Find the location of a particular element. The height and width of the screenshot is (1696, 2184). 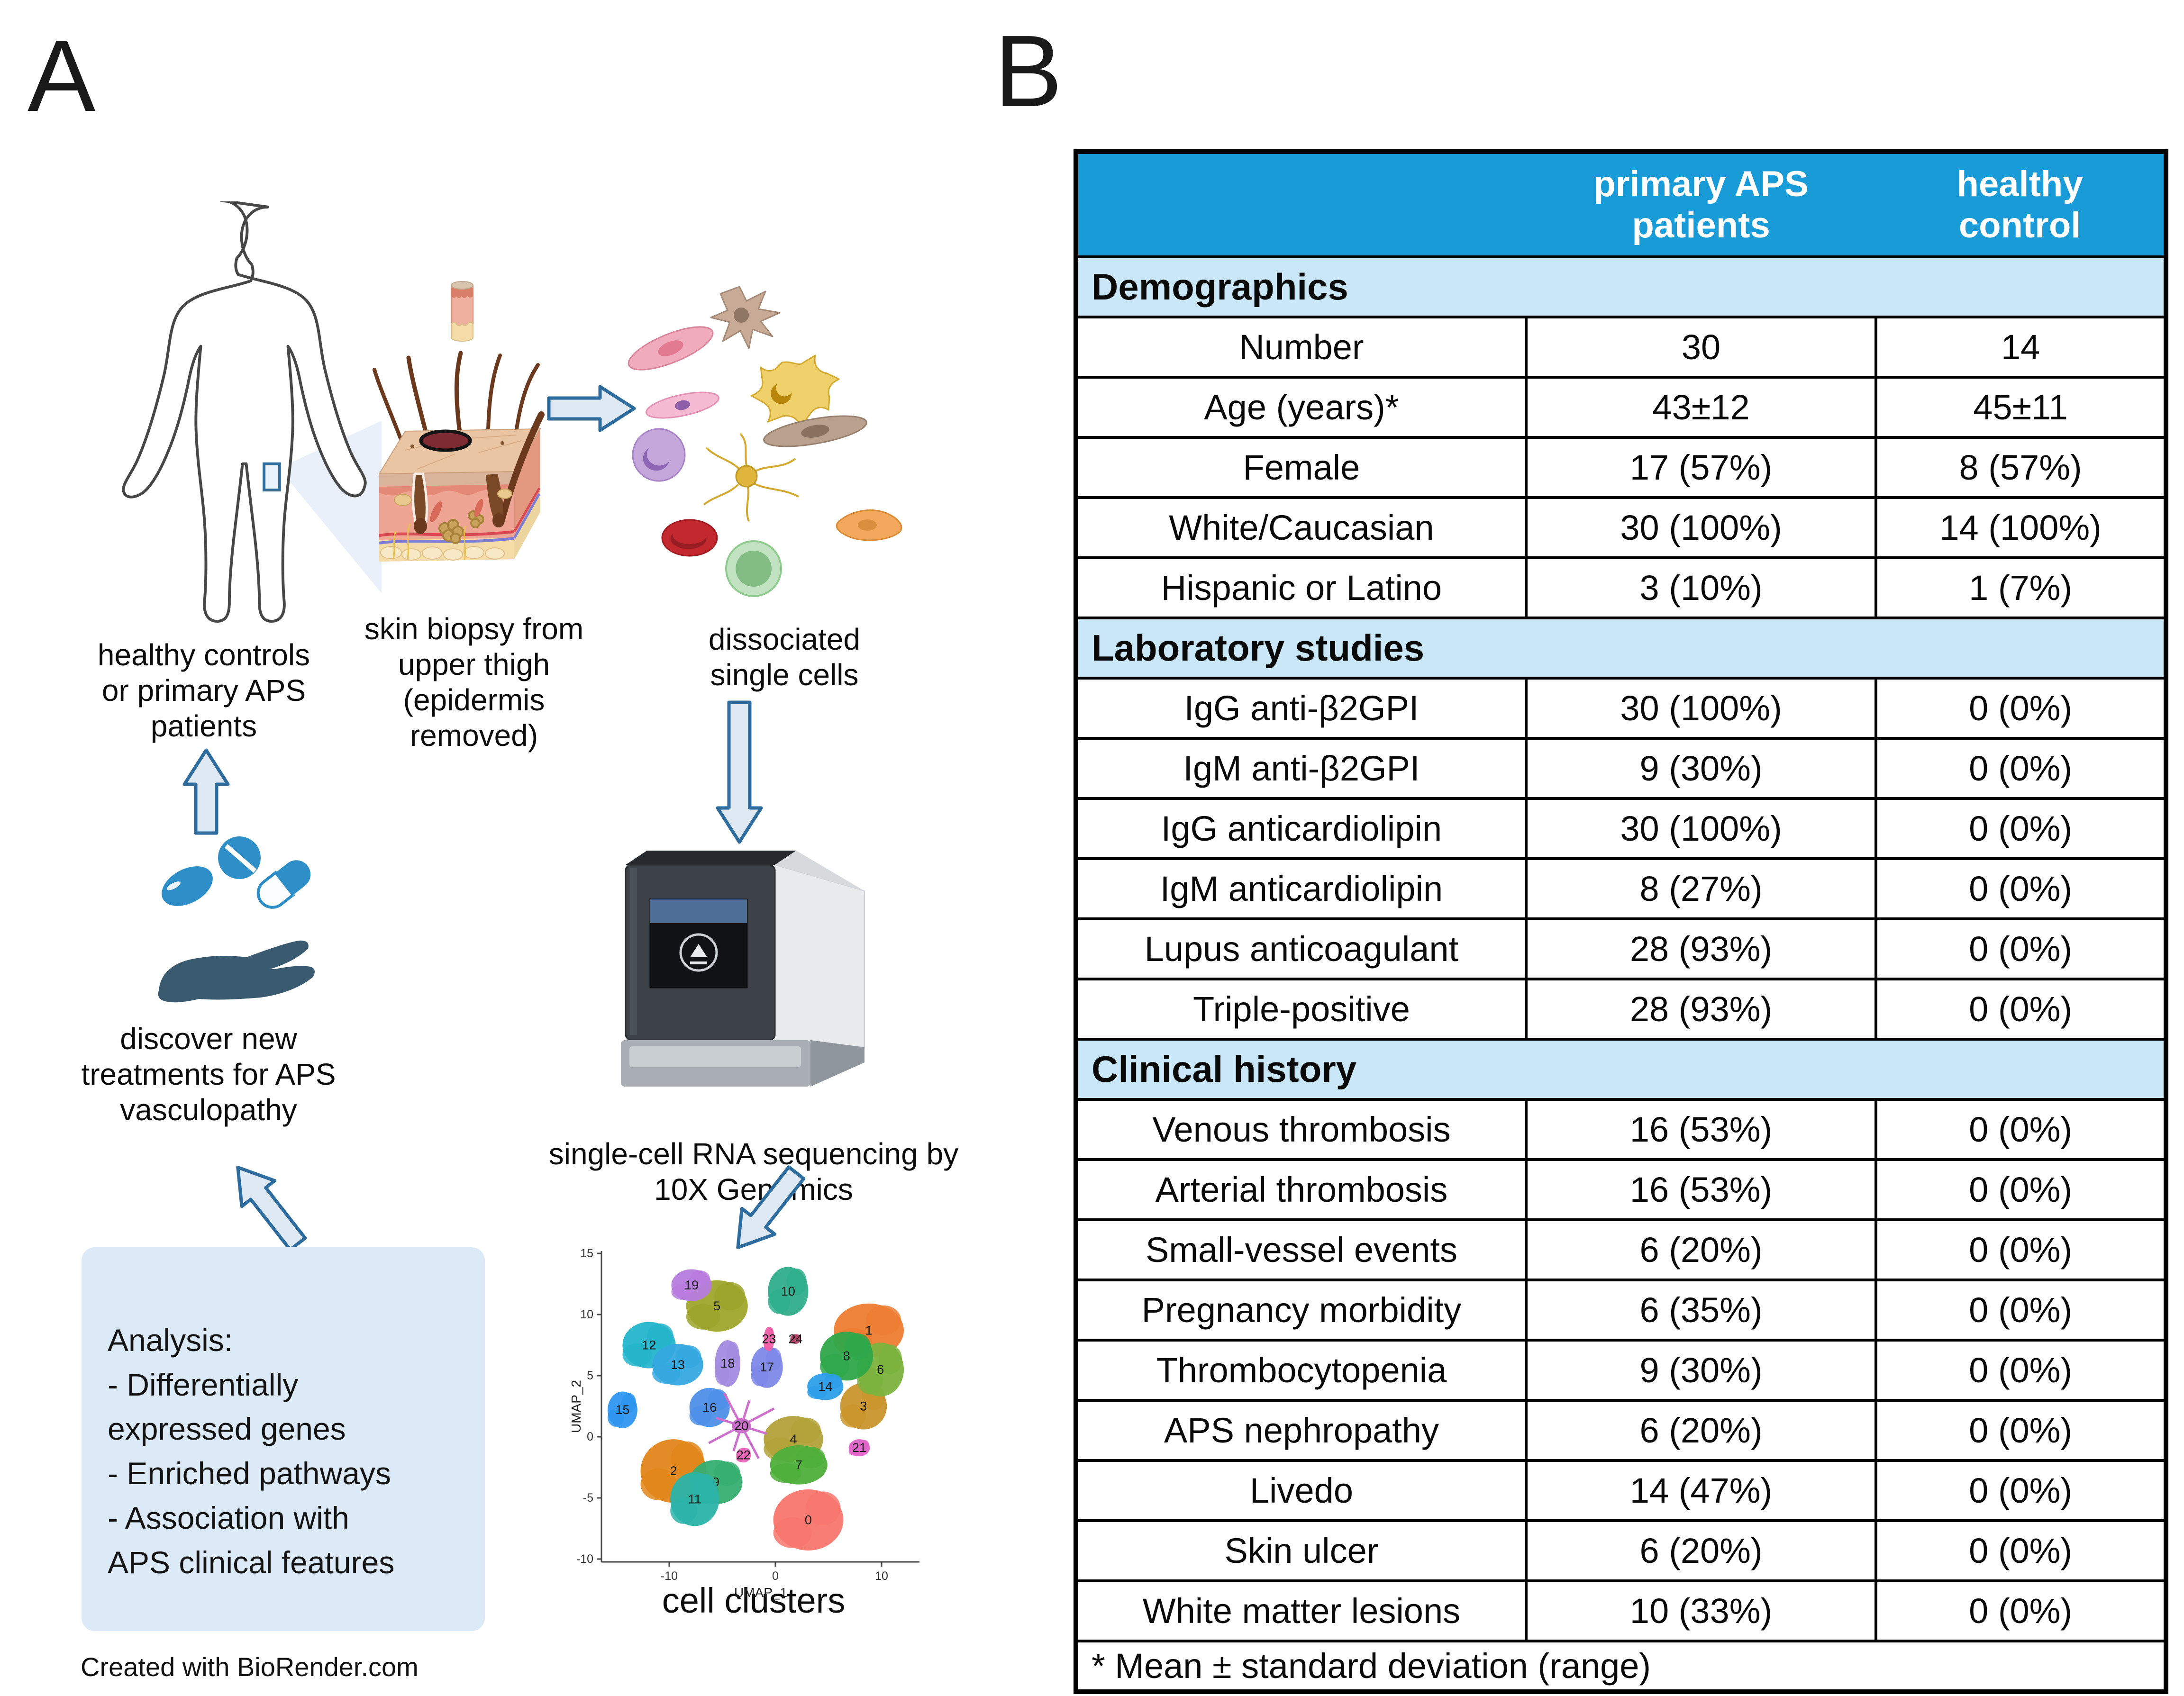

table-row: Age (years)* 43±12 45±11 is located at coordinates (1620, 407).